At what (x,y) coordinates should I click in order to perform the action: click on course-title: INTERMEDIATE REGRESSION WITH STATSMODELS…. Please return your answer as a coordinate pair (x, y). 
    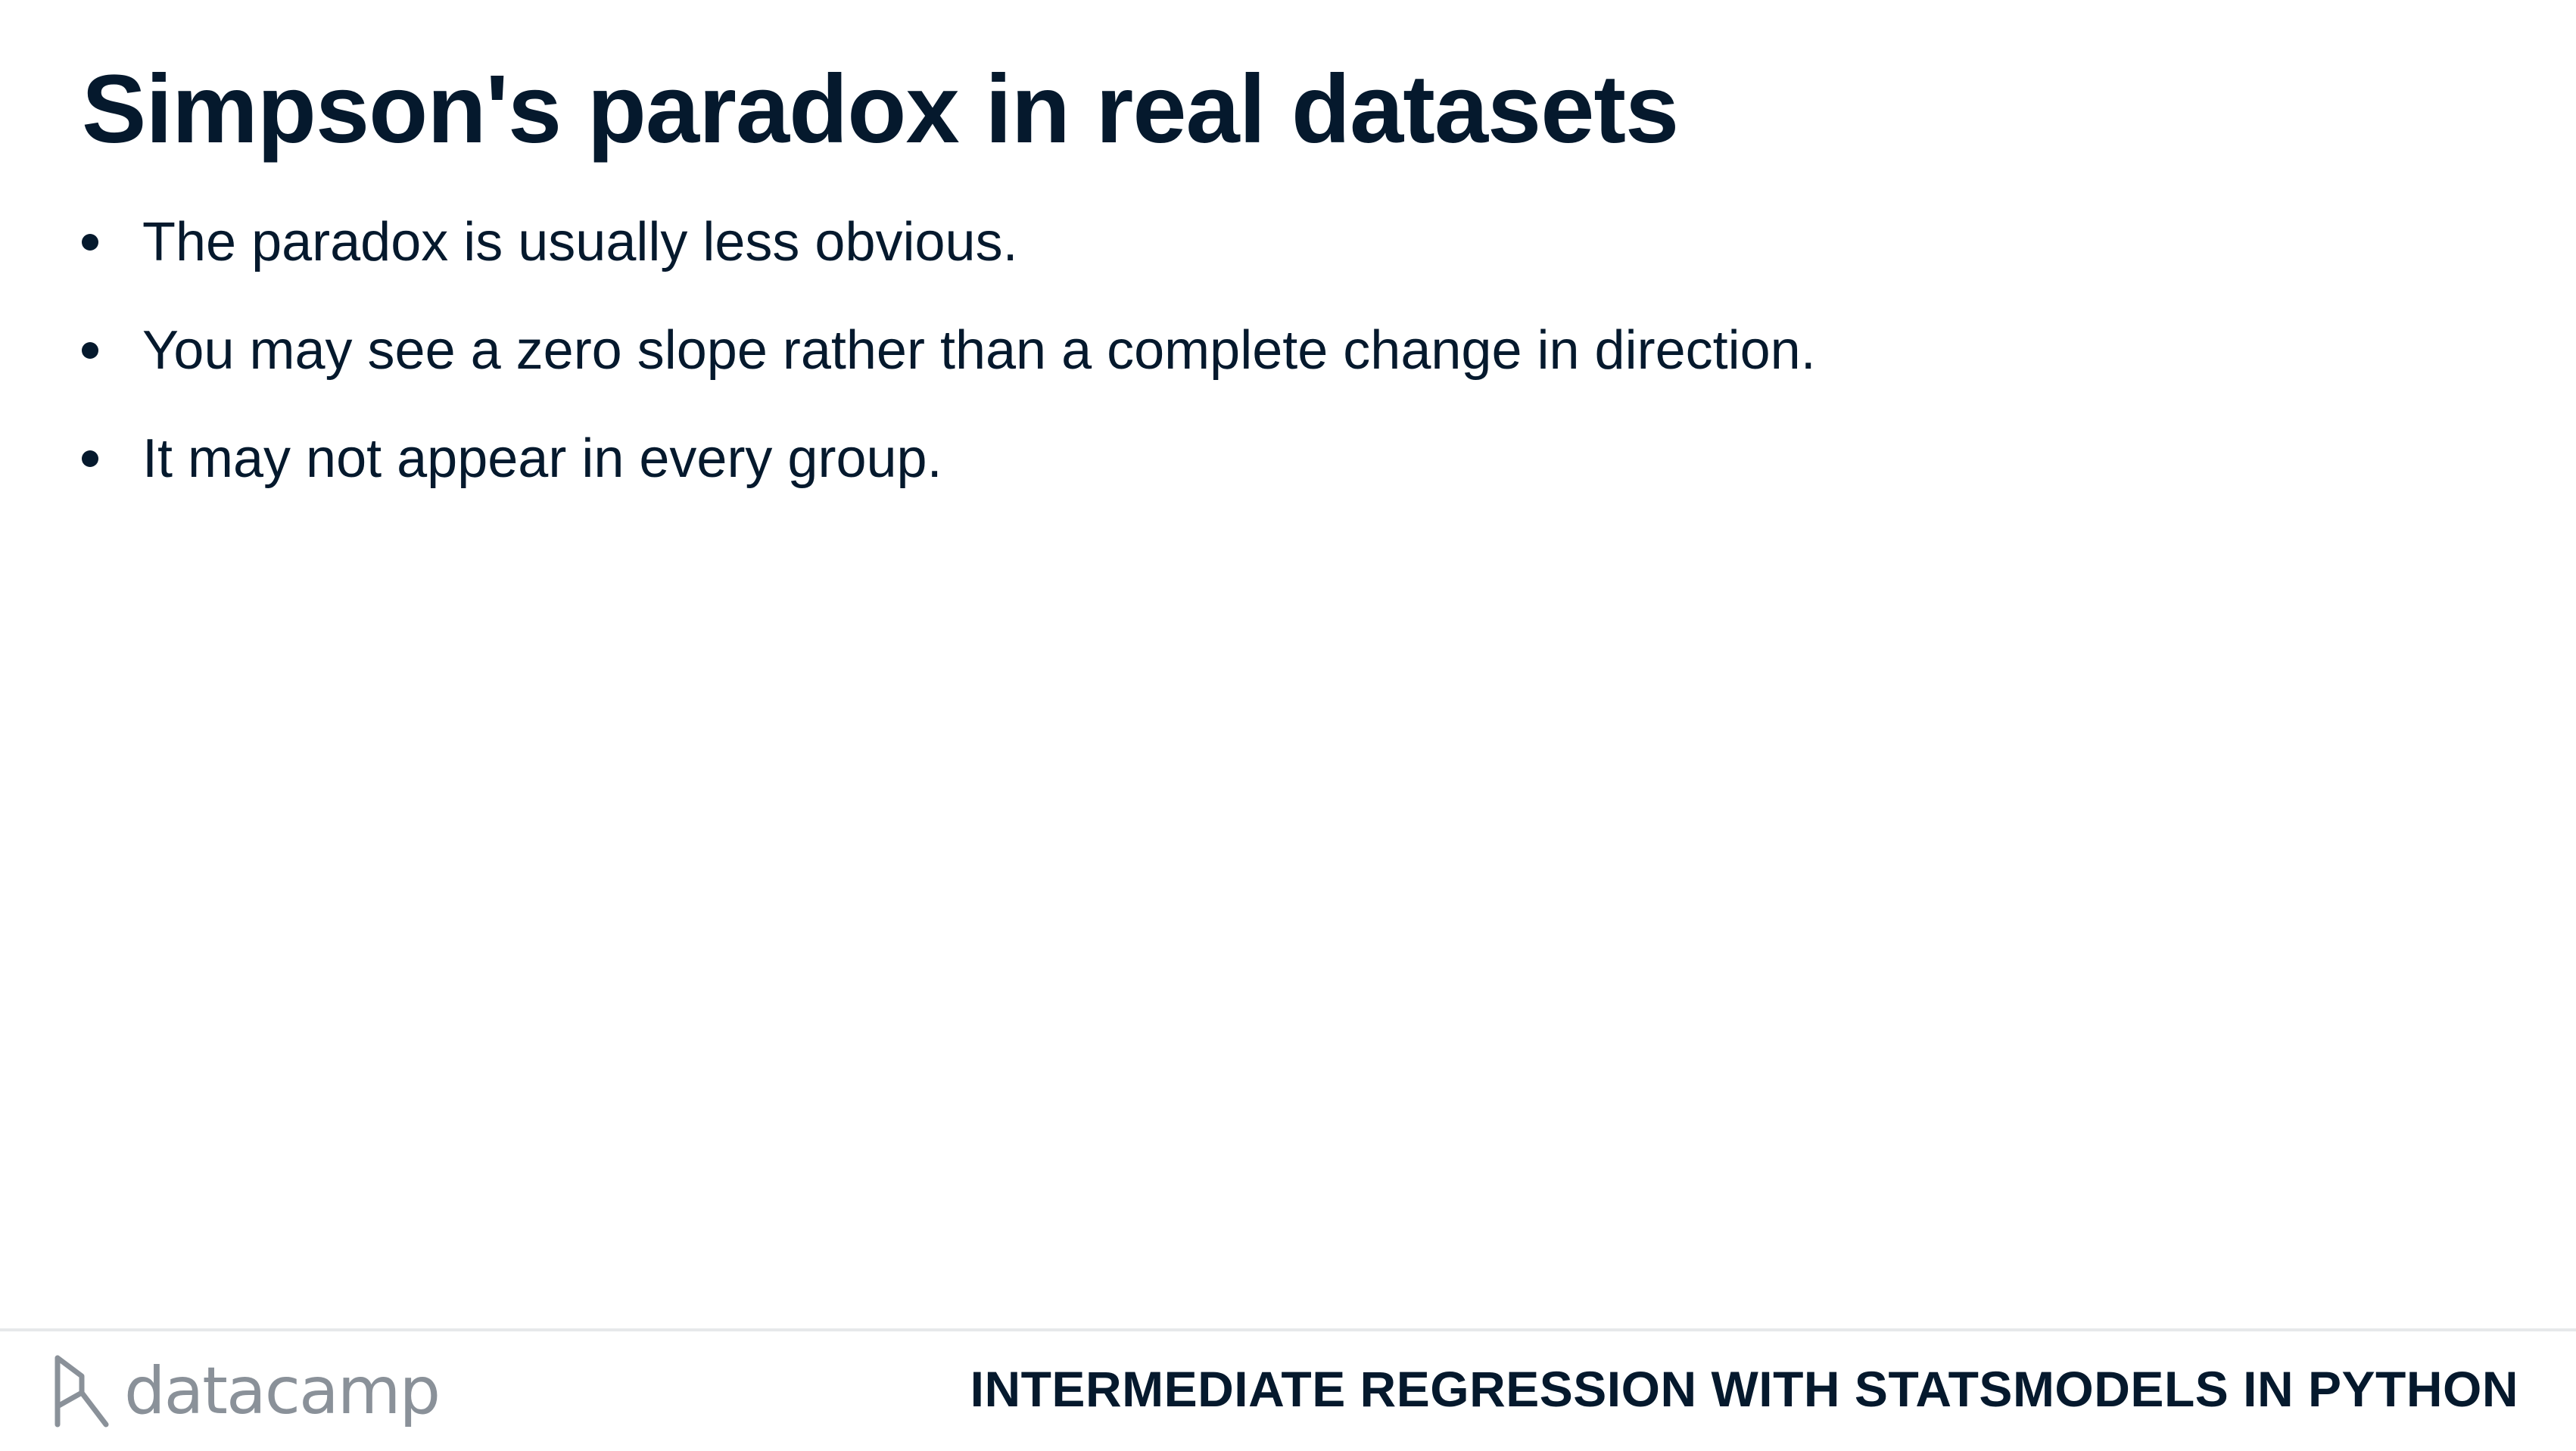
    Looking at the image, I should click on (1744, 1389).